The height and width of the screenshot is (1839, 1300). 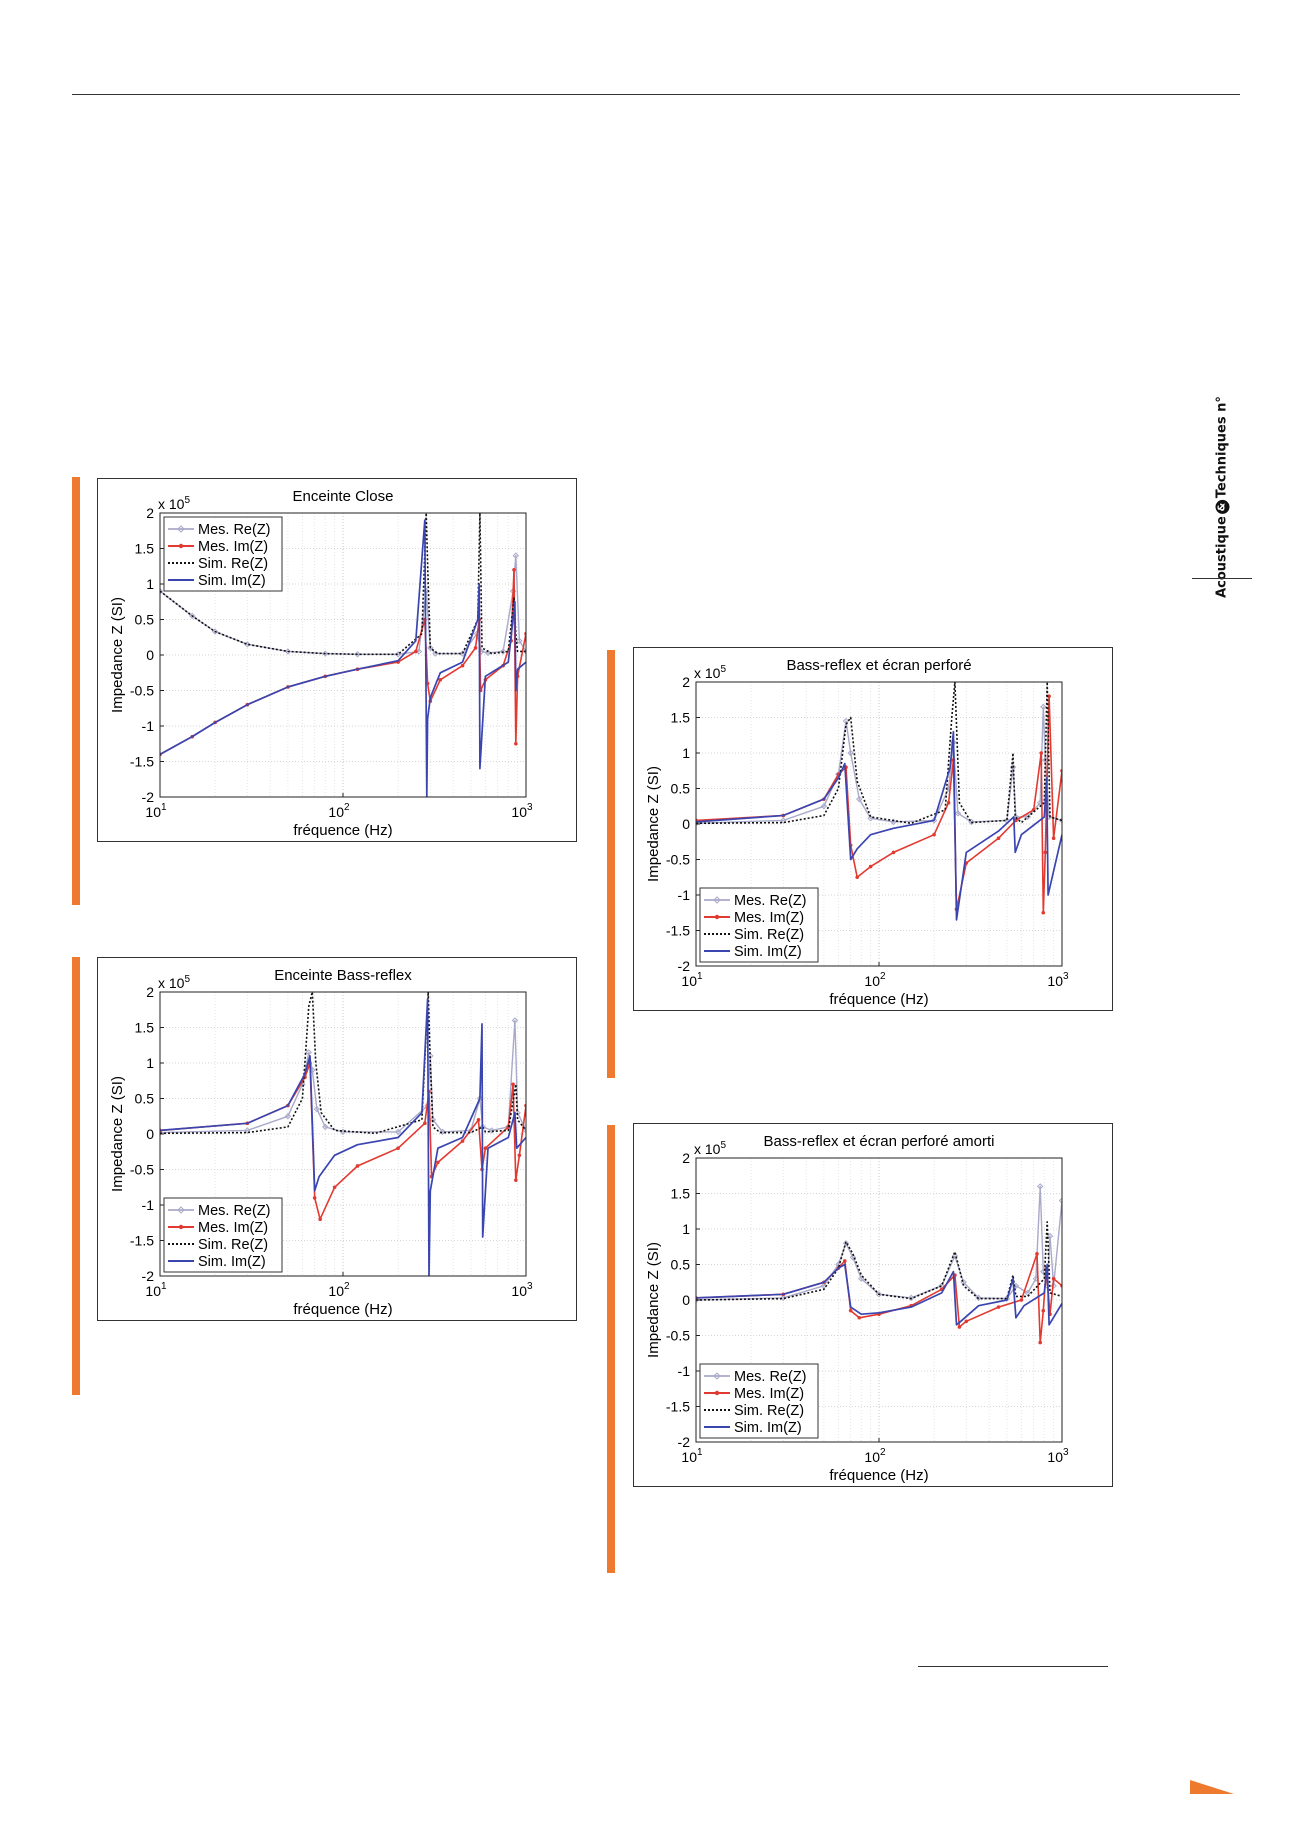 I want to click on y-tick-label: -1.5, so click(x=142, y=762).